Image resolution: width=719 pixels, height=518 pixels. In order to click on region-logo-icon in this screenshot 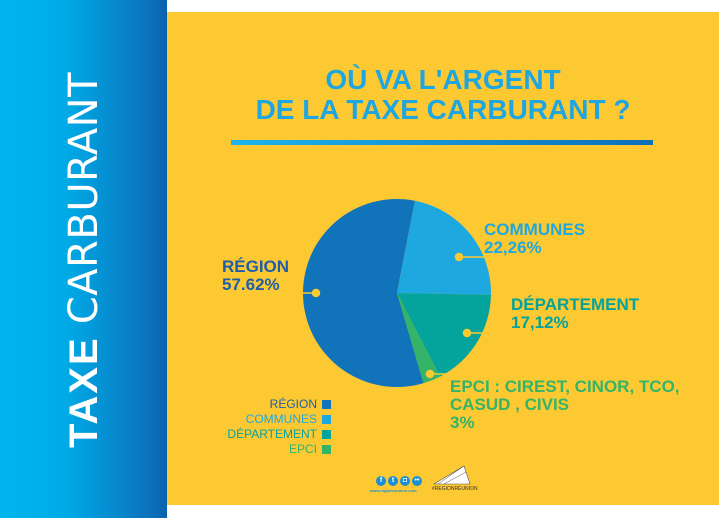, I will do `click(451, 475)`.